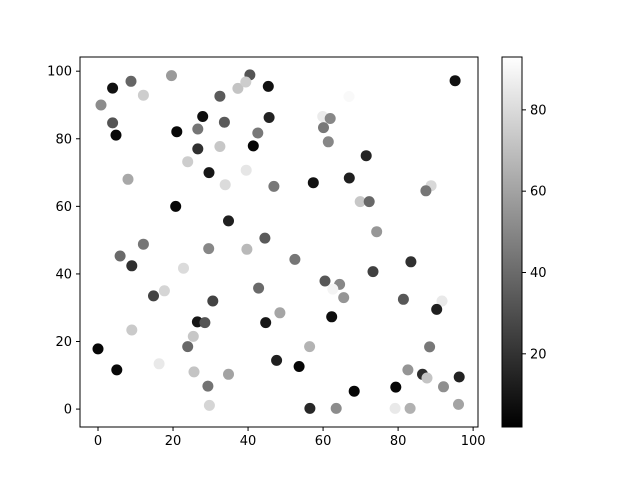  I want to click on y-tick-label: 20, so click(63, 342).